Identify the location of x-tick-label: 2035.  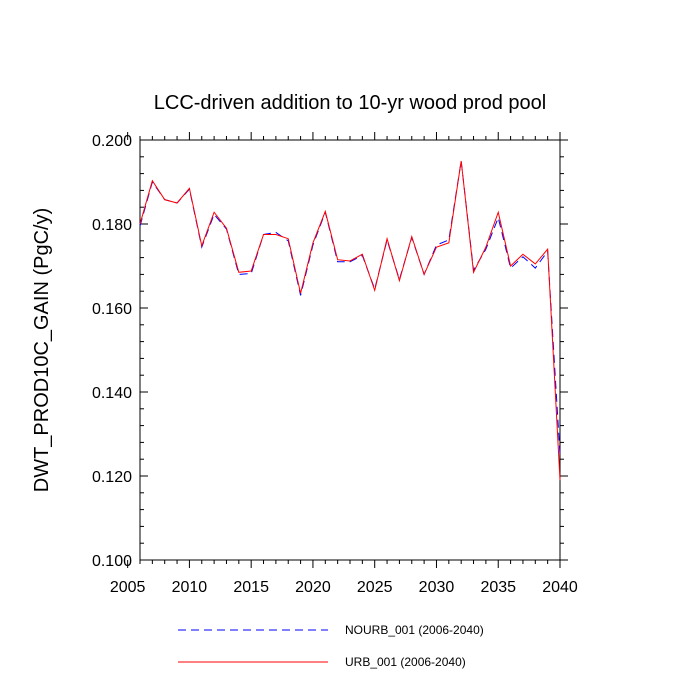
(498, 587).